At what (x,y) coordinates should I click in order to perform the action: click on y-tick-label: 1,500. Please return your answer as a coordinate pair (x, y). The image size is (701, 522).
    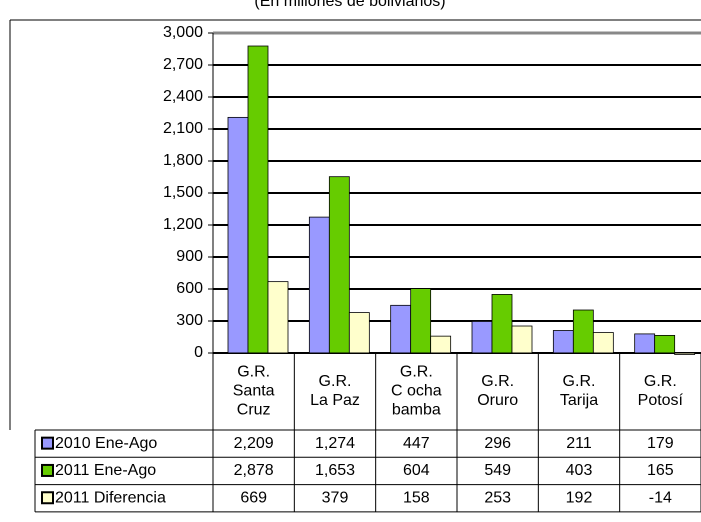
    Looking at the image, I should click on (183, 192).